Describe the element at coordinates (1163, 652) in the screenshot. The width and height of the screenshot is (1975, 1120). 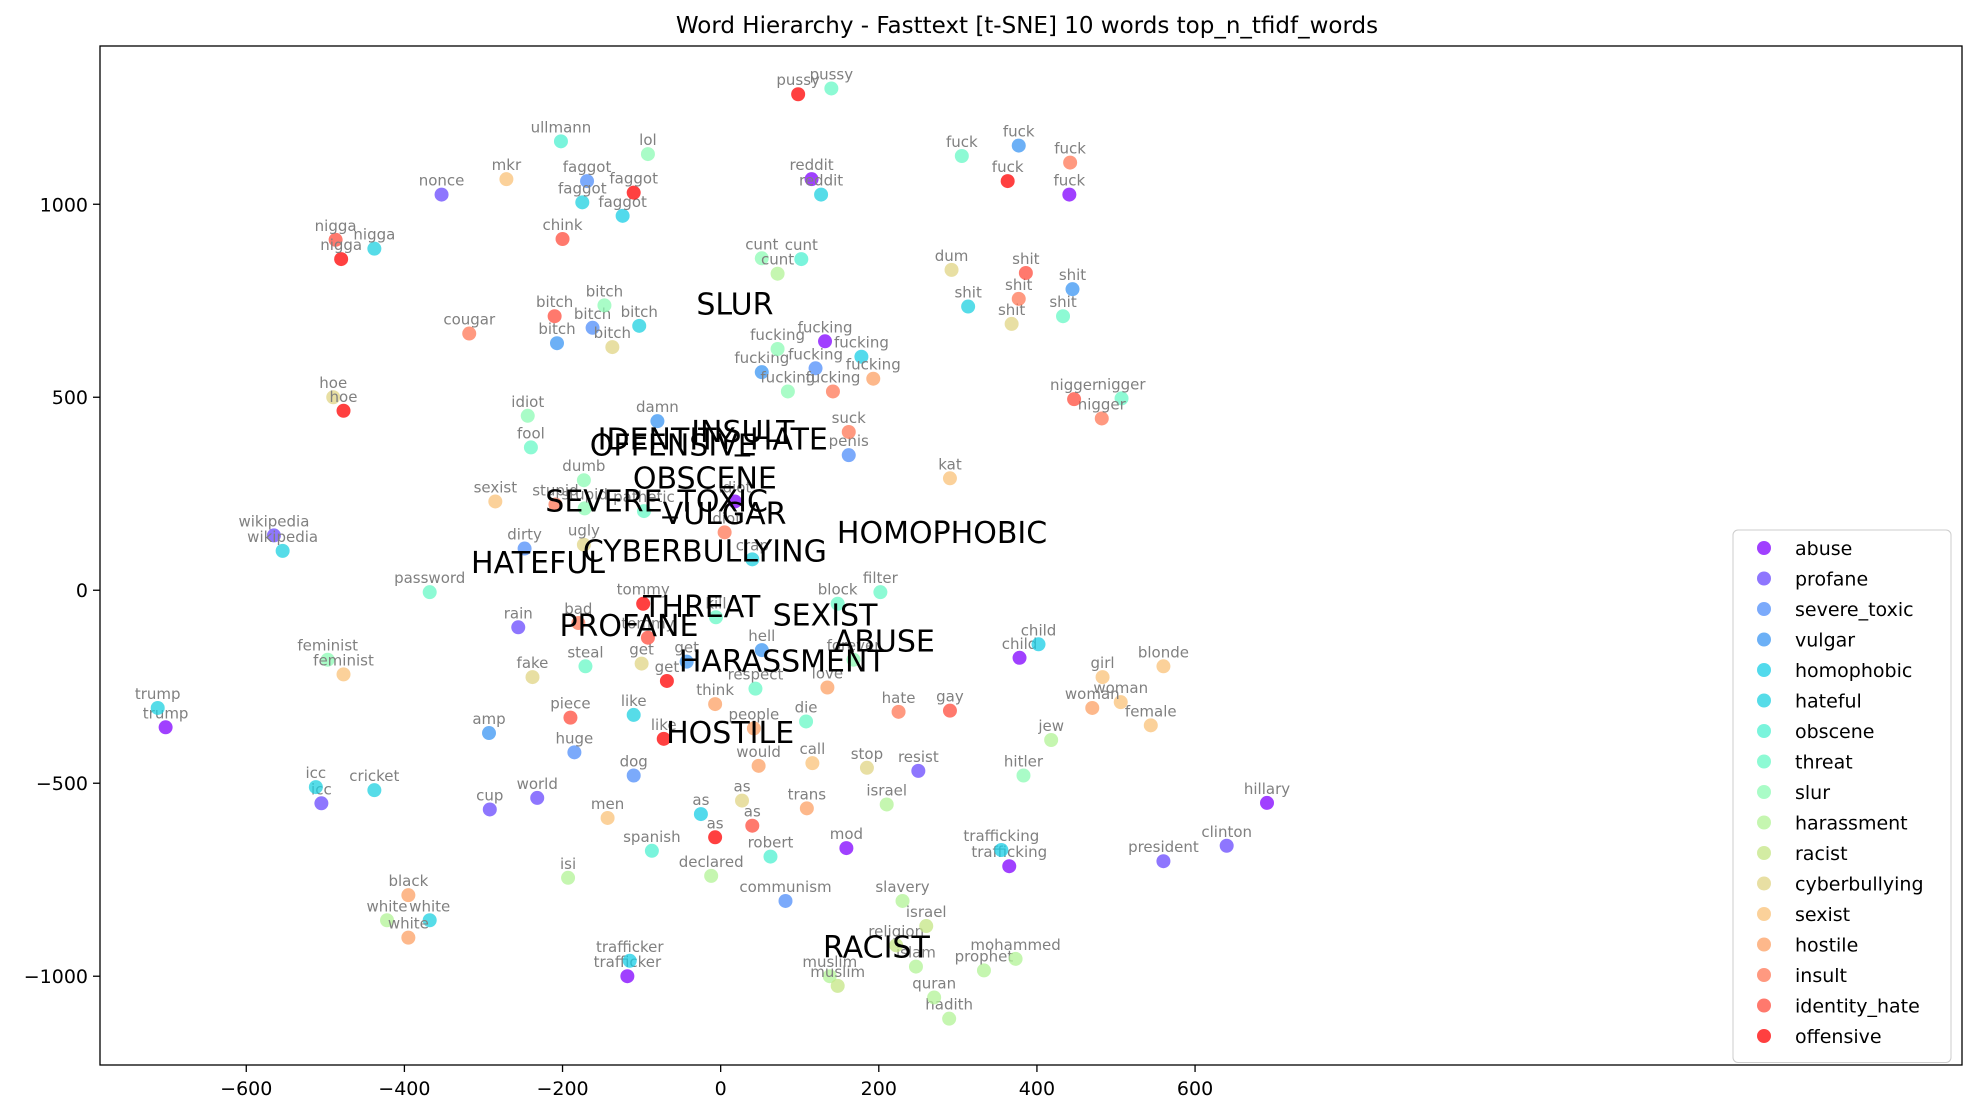
I see `point-label: blonde` at that location.